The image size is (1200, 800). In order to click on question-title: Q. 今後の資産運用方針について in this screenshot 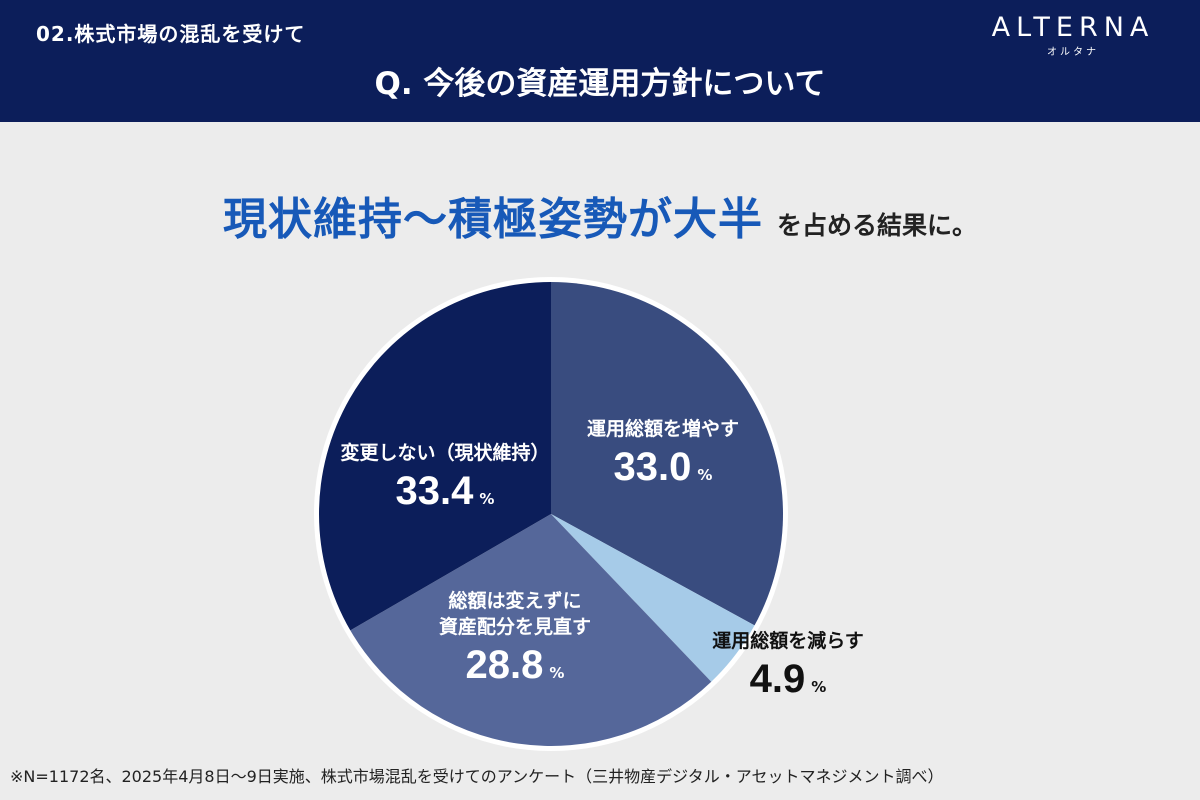, I will do `click(600, 84)`.